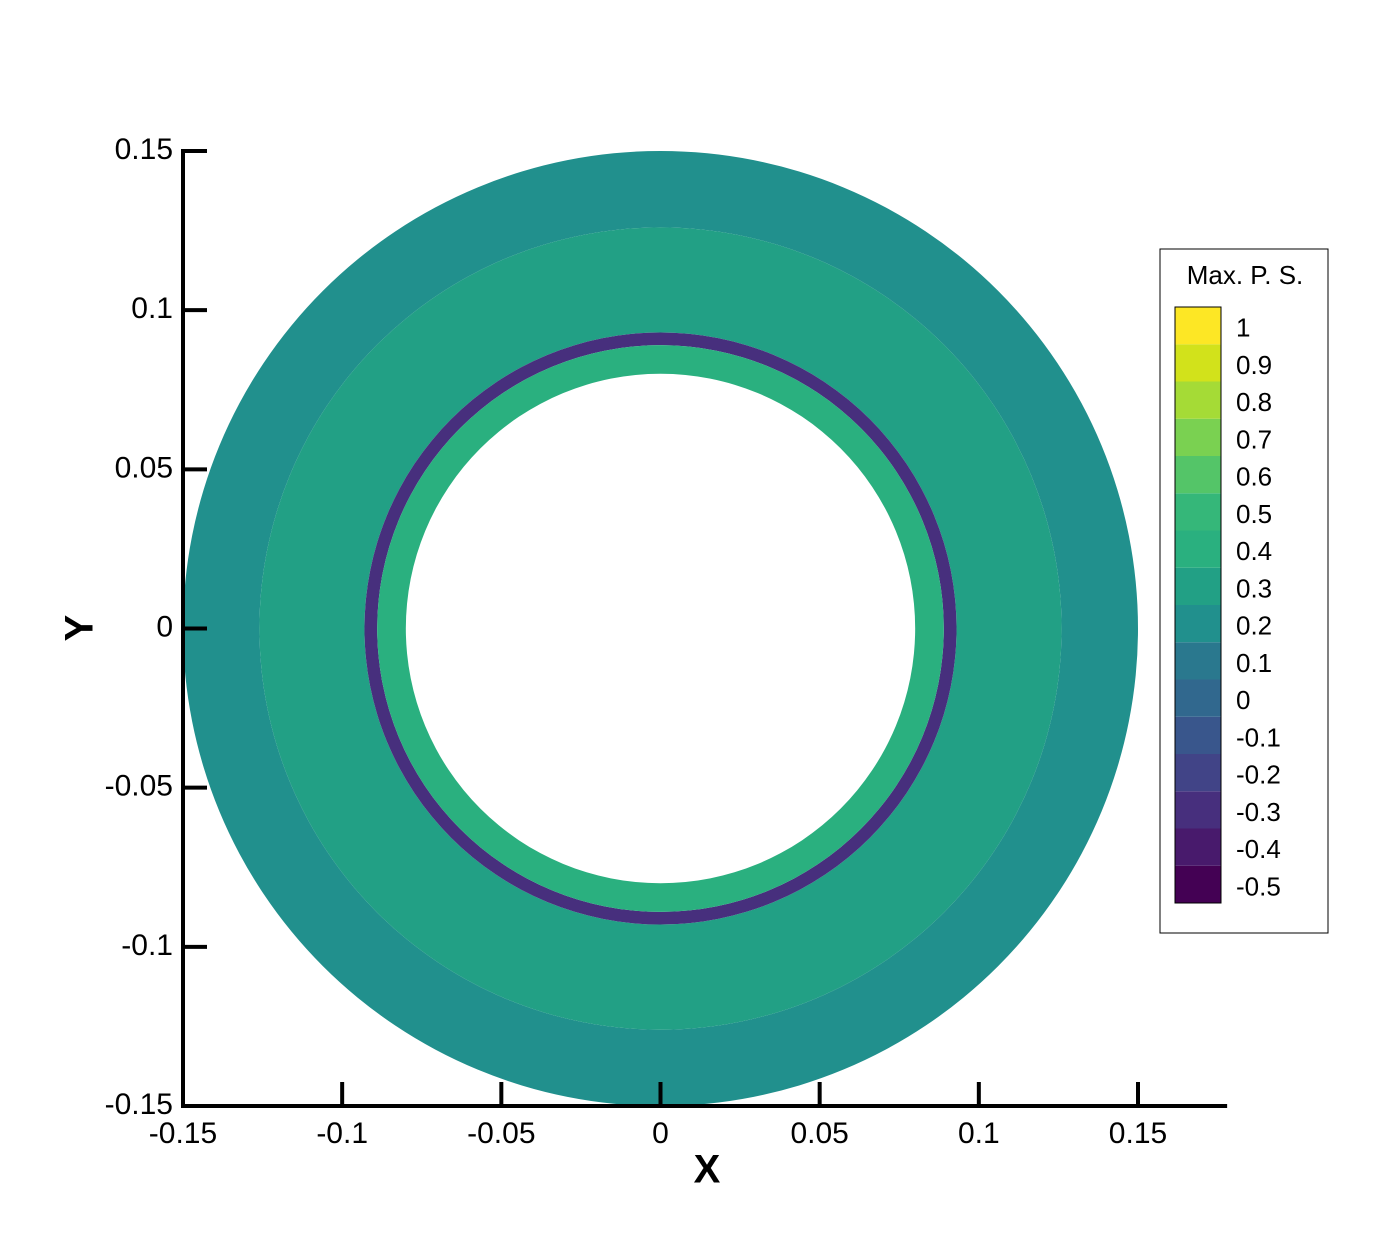  Describe the element at coordinates (707, 1170) in the screenshot. I see `x-axis-title: X` at that location.